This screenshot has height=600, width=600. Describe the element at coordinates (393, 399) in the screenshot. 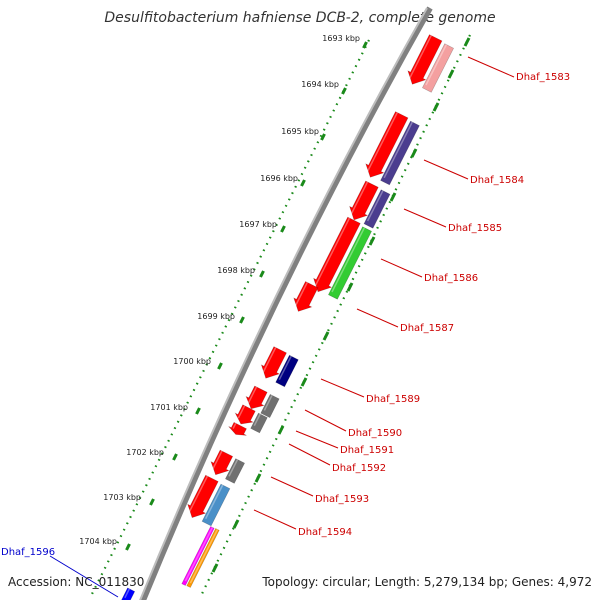

I see `label-Dhaf_1589: Dhaf_1589` at that location.